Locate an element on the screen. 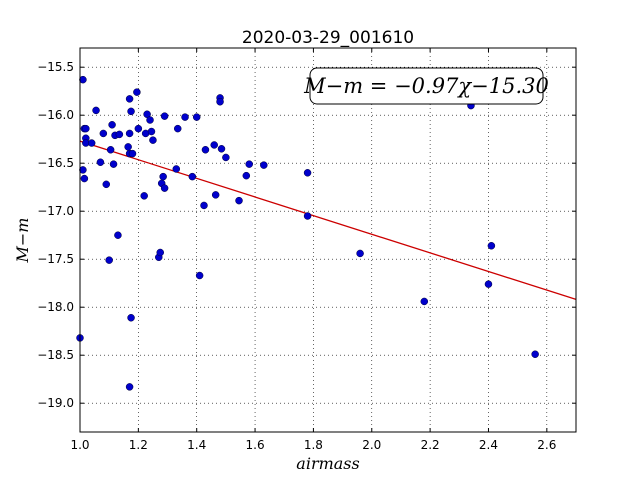 The height and width of the screenshot is (480, 640). fit-equation-text: M−m = −0.97χ−15.30 is located at coordinates (426, 86).